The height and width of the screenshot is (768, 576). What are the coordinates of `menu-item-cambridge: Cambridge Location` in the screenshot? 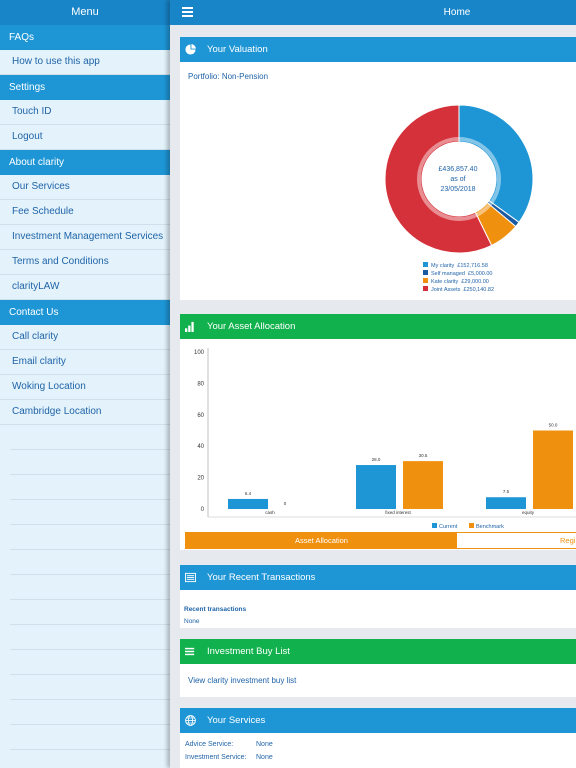 It's located at (85, 412).